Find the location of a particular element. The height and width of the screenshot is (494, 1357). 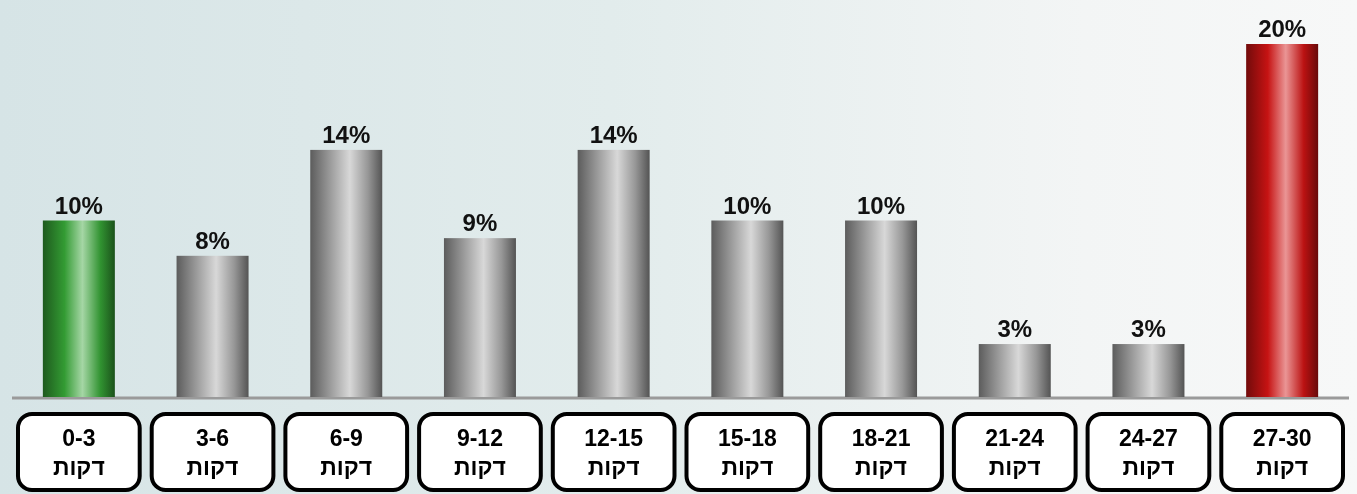

data-label: 9% is located at coordinates (480, 223).